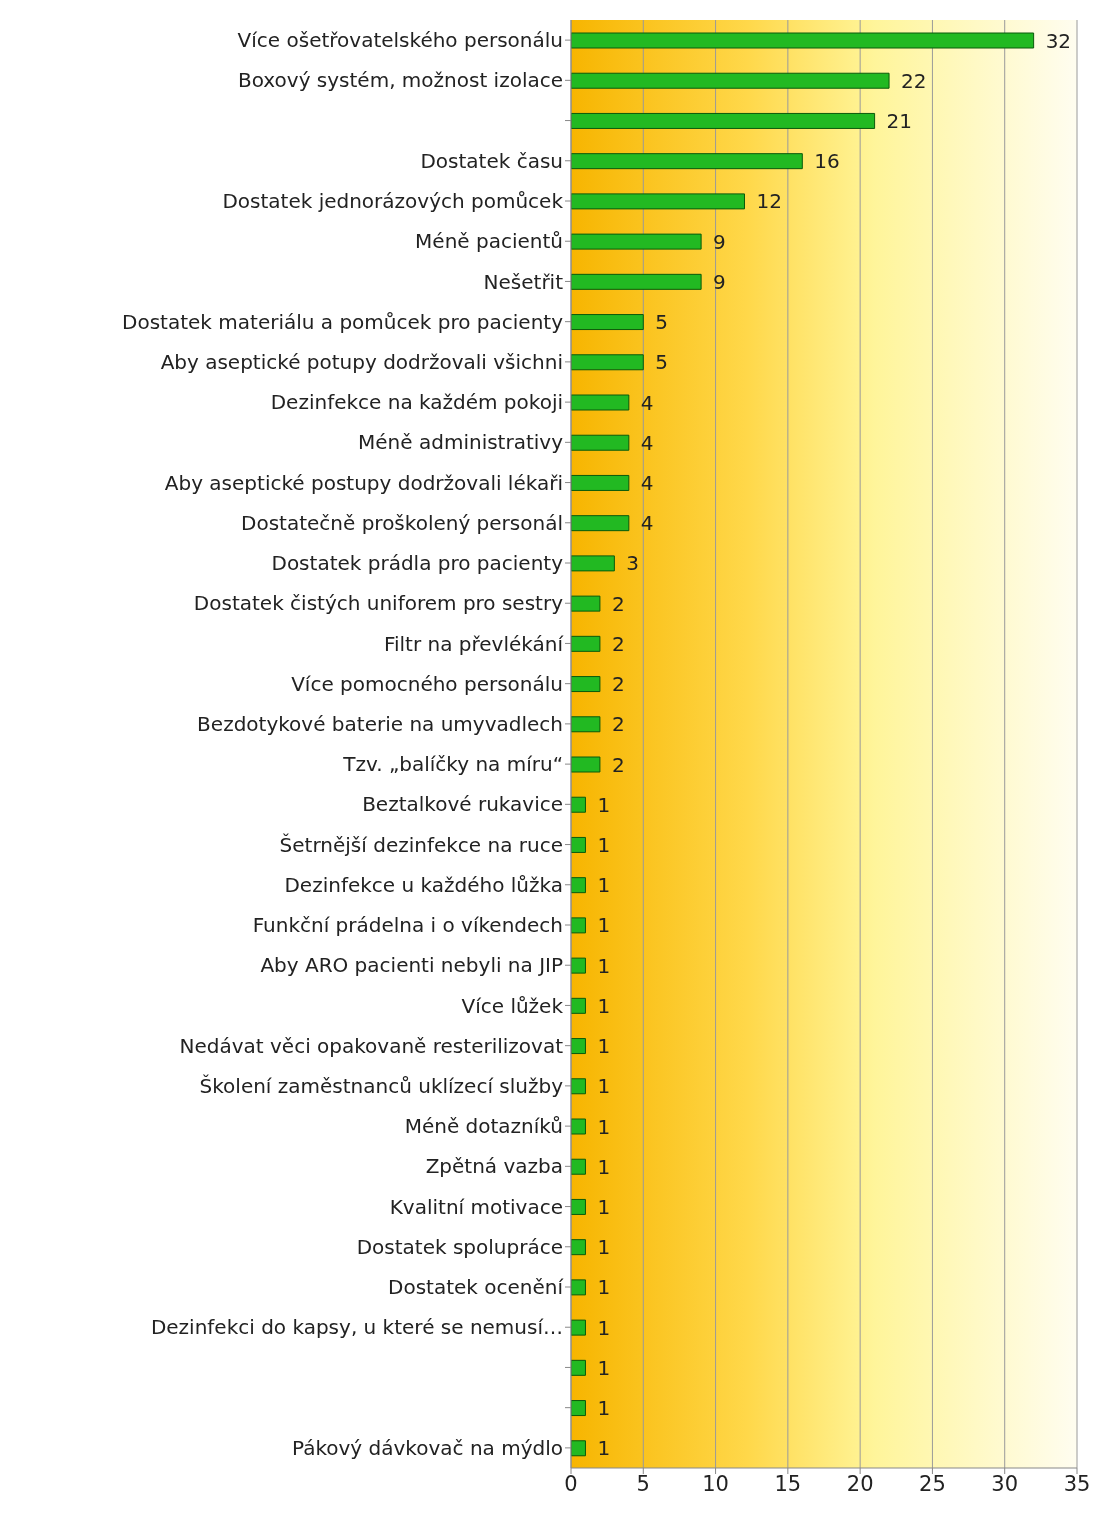 The image size is (1103, 1520). What do you see at coordinates (417, 563) in the screenshot?
I see `y-tick-label: Dostatek prádla pro pacienty` at bounding box center [417, 563].